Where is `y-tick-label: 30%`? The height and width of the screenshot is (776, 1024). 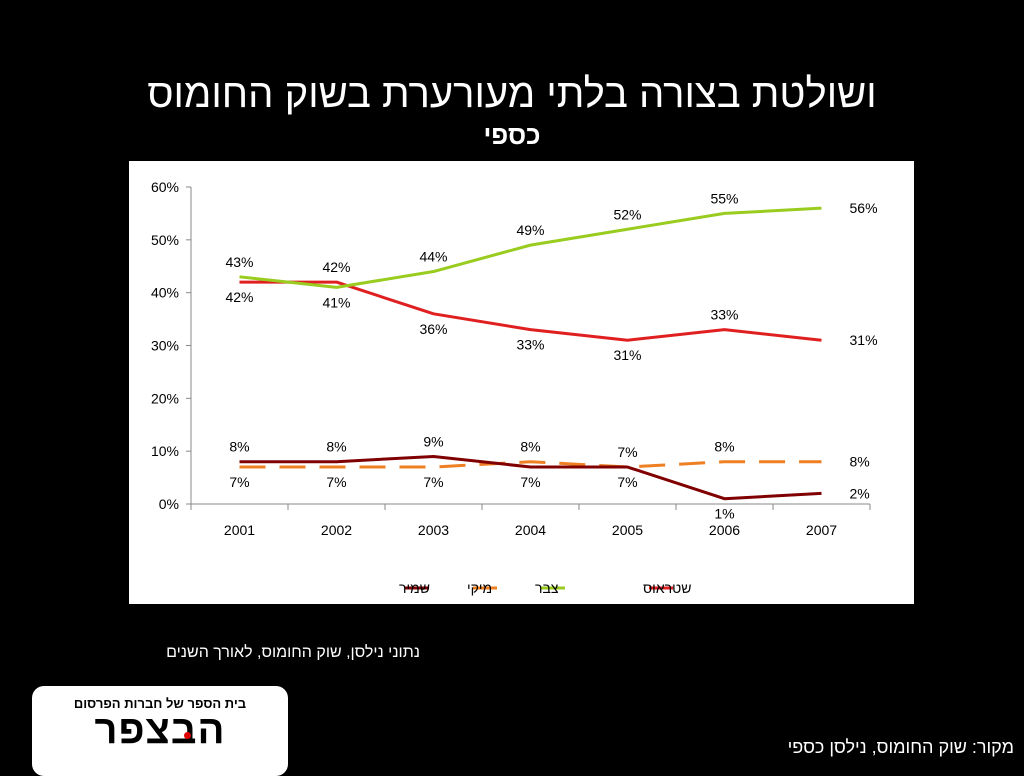 y-tick-label: 30% is located at coordinates (165, 346).